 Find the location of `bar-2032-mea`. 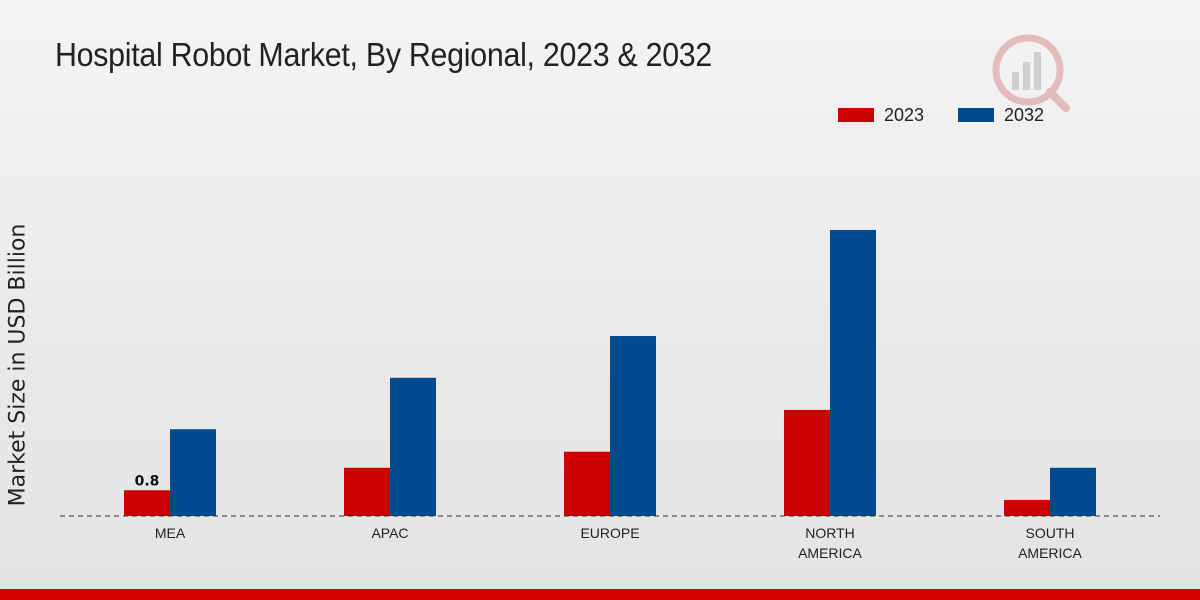

bar-2032-mea is located at coordinates (193, 472).